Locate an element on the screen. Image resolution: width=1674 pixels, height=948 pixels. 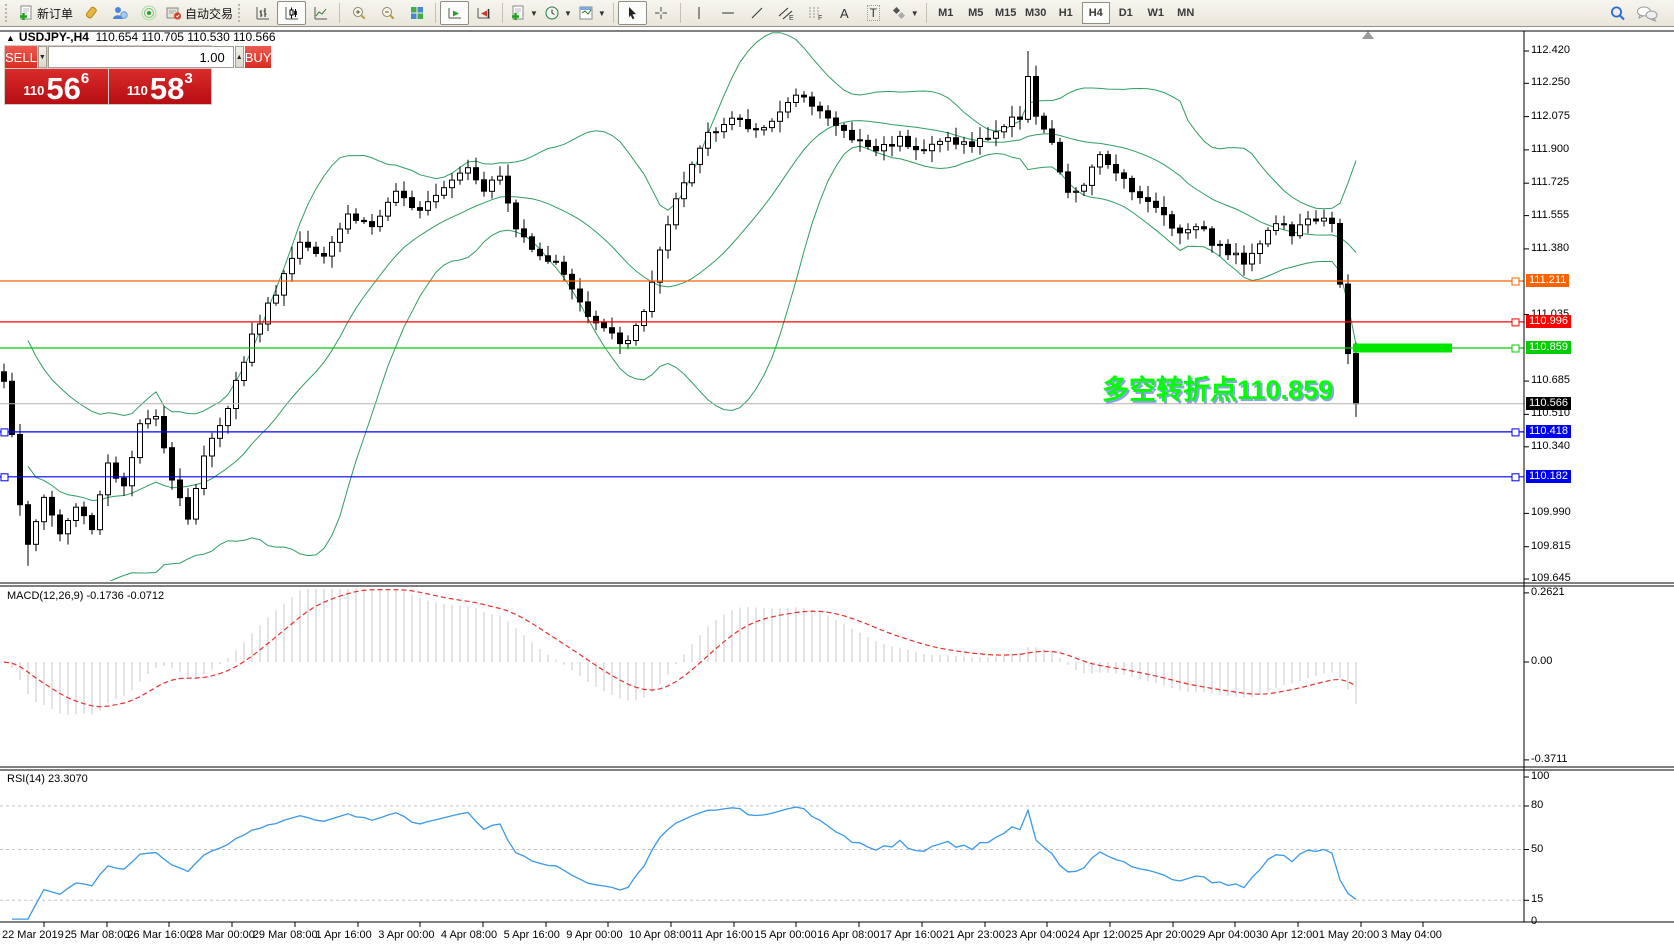
templates-button: ▼ is located at coordinates (592, 13).